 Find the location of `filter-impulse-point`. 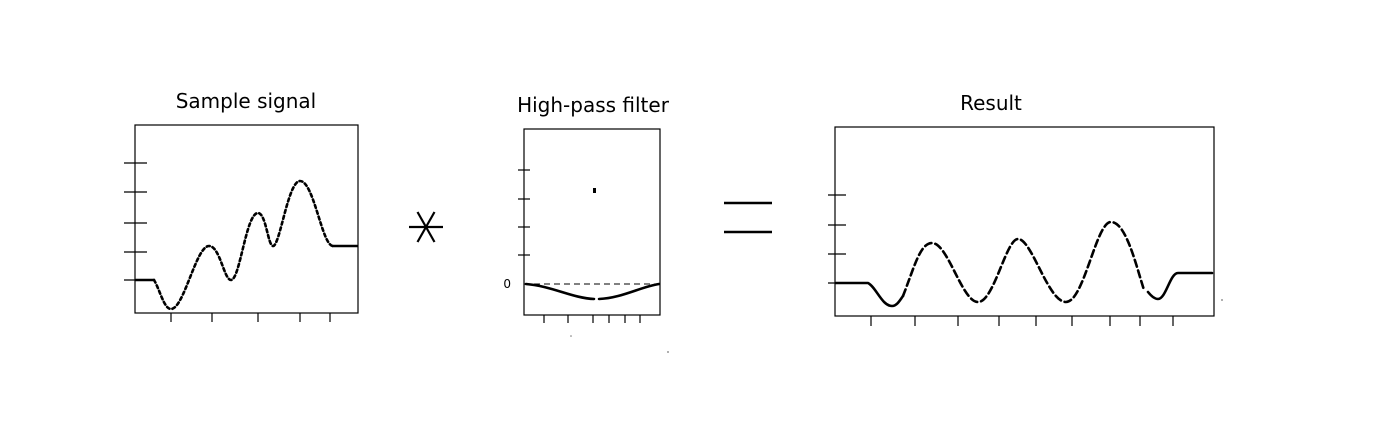

filter-impulse-point is located at coordinates (594, 190).